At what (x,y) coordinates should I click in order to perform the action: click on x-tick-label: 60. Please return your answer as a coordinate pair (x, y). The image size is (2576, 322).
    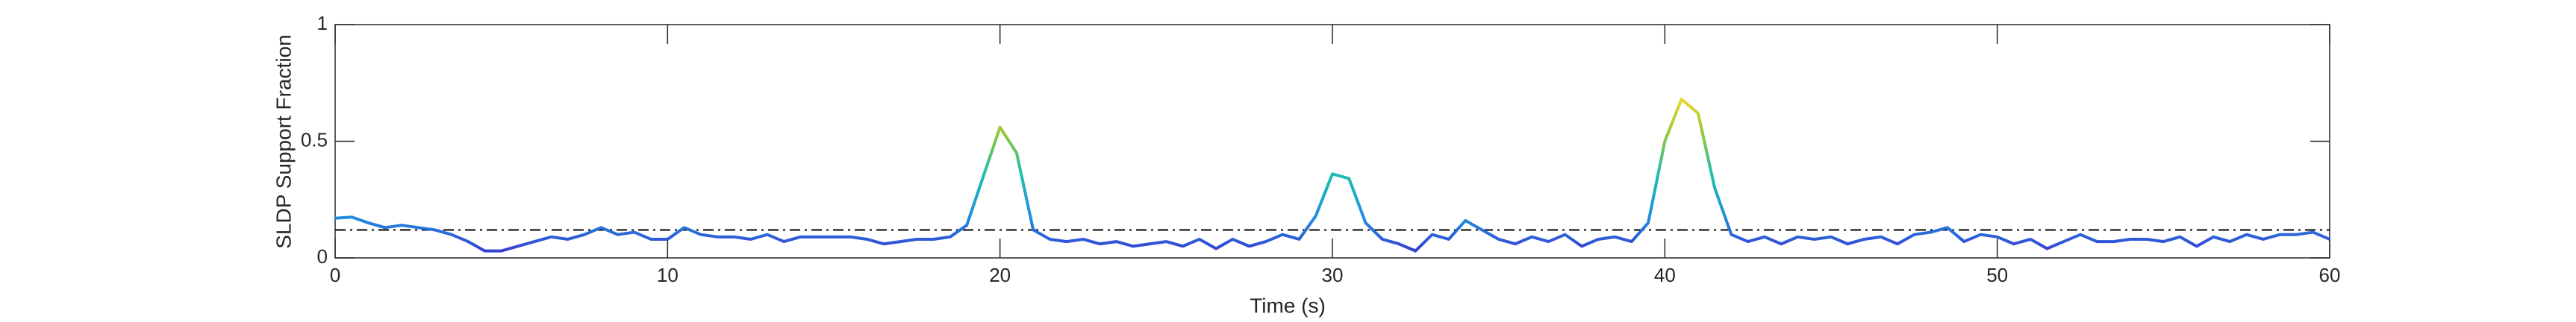
    Looking at the image, I should click on (2330, 275).